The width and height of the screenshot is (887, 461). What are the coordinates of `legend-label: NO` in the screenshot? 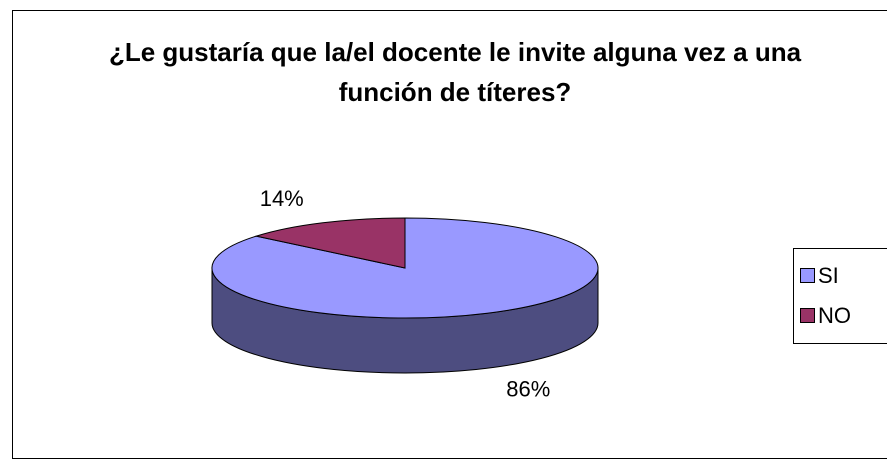 It's located at (834, 315).